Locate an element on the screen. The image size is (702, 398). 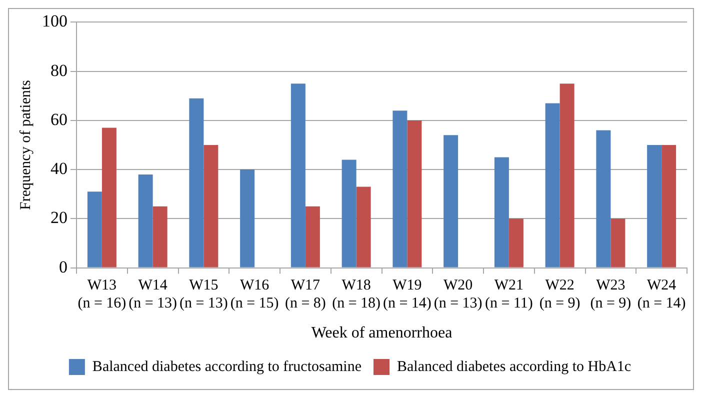
y-tick-label: 60 is located at coordinates (59, 119).